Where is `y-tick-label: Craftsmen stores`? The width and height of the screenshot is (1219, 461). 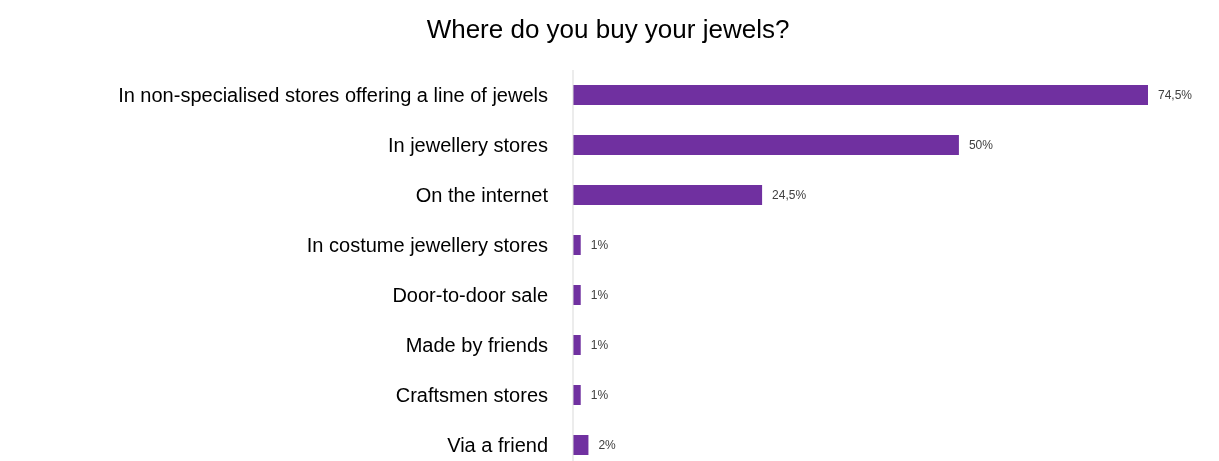 y-tick-label: Craftsmen stores is located at coordinates (471, 395).